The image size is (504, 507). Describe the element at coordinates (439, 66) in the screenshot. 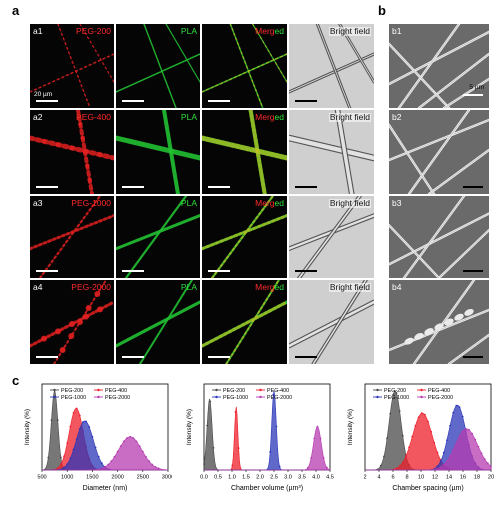

I see `sem-image: b1 5 µm` at that location.